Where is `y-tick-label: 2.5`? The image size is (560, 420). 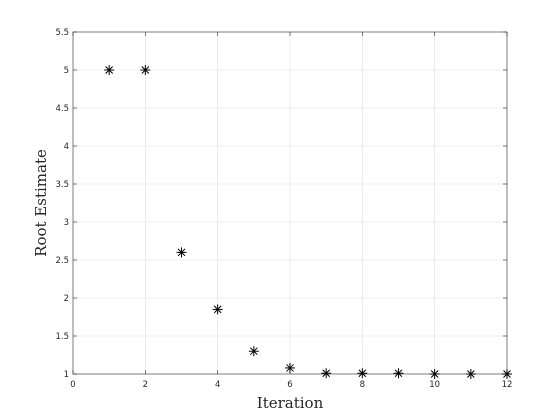
y-tick-label: 2.5 is located at coordinates (62, 261).